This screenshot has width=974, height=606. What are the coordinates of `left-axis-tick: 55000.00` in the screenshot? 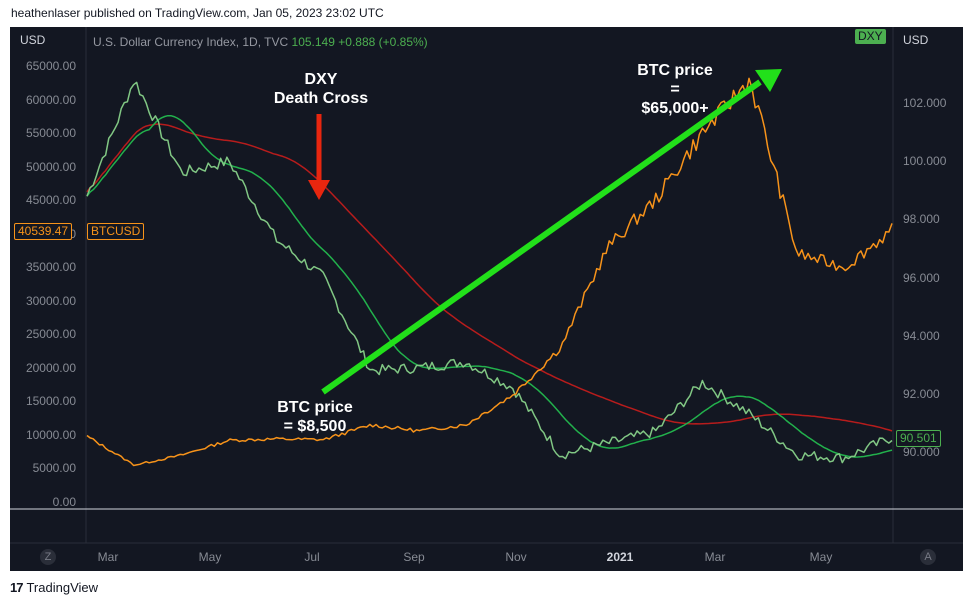 It's located at (50, 133).